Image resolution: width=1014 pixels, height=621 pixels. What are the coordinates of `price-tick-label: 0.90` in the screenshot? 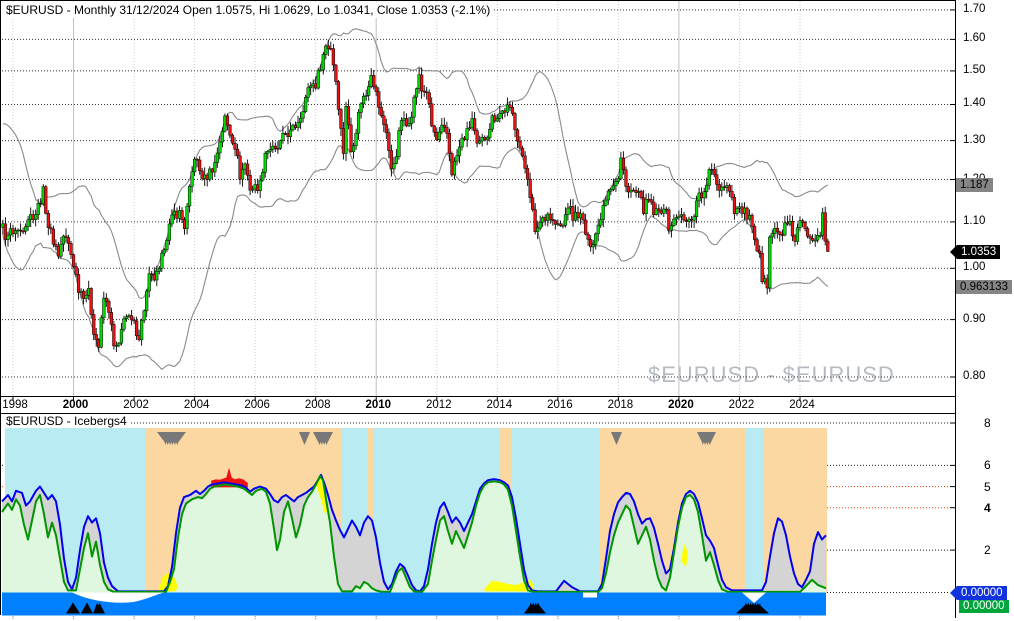 It's located at (974, 318).